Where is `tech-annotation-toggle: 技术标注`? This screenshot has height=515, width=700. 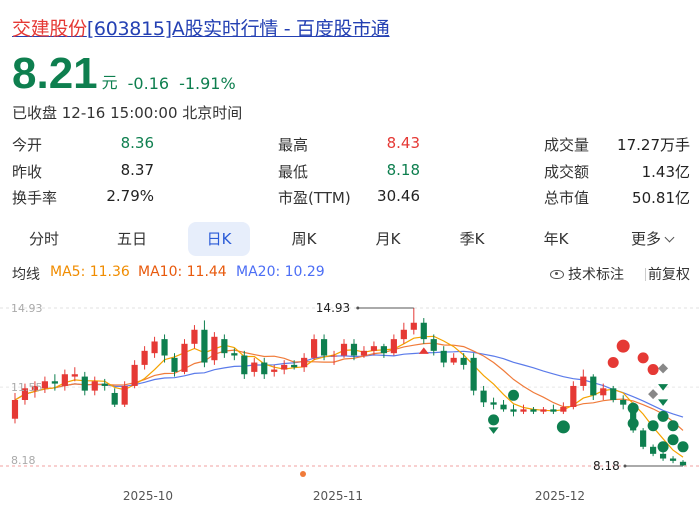
tech-annotation-toggle: 技术标注 is located at coordinates (587, 274).